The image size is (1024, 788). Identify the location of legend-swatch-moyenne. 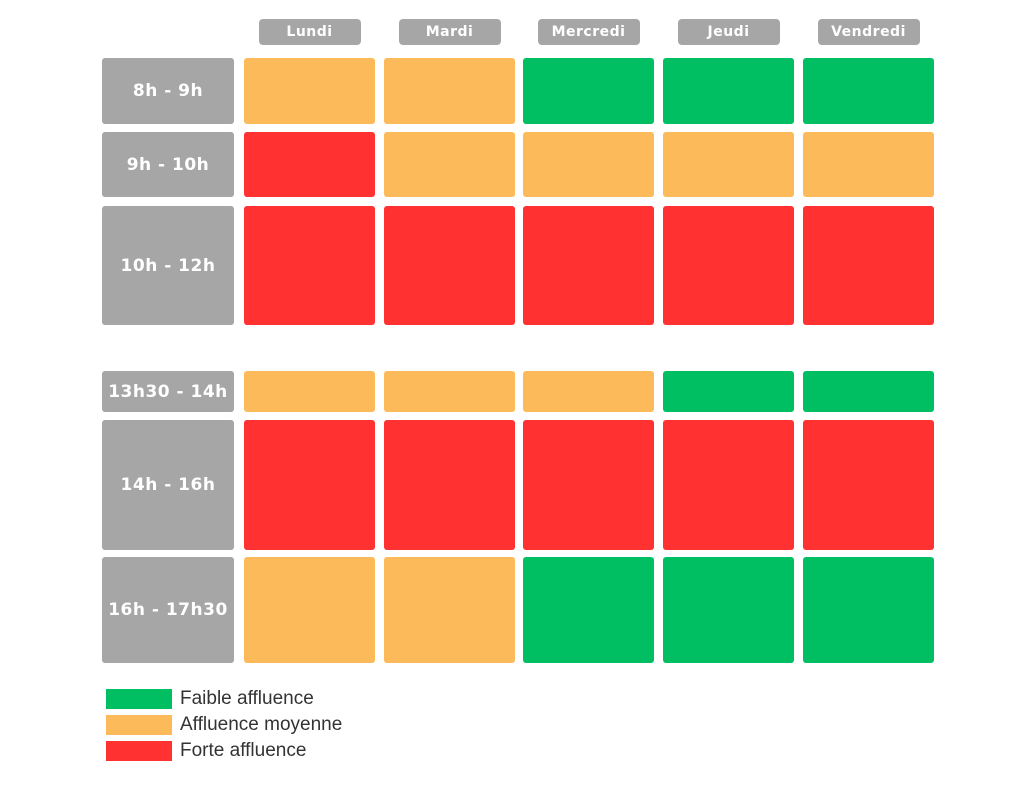
(139, 725).